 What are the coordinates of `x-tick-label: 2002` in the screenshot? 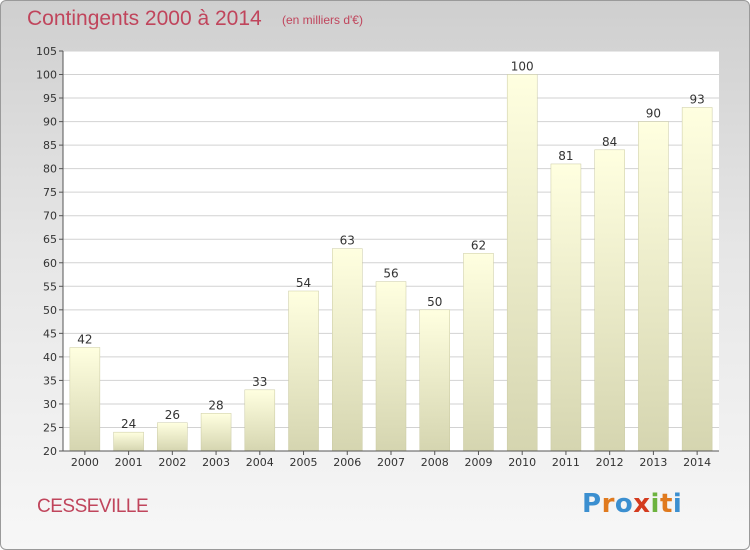 It's located at (172, 462).